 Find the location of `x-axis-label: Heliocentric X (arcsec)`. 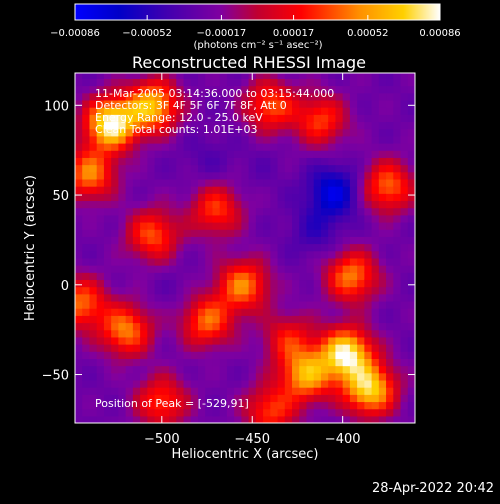

x-axis-label: Heliocentric X (arcsec) is located at coordinates (245, 454).